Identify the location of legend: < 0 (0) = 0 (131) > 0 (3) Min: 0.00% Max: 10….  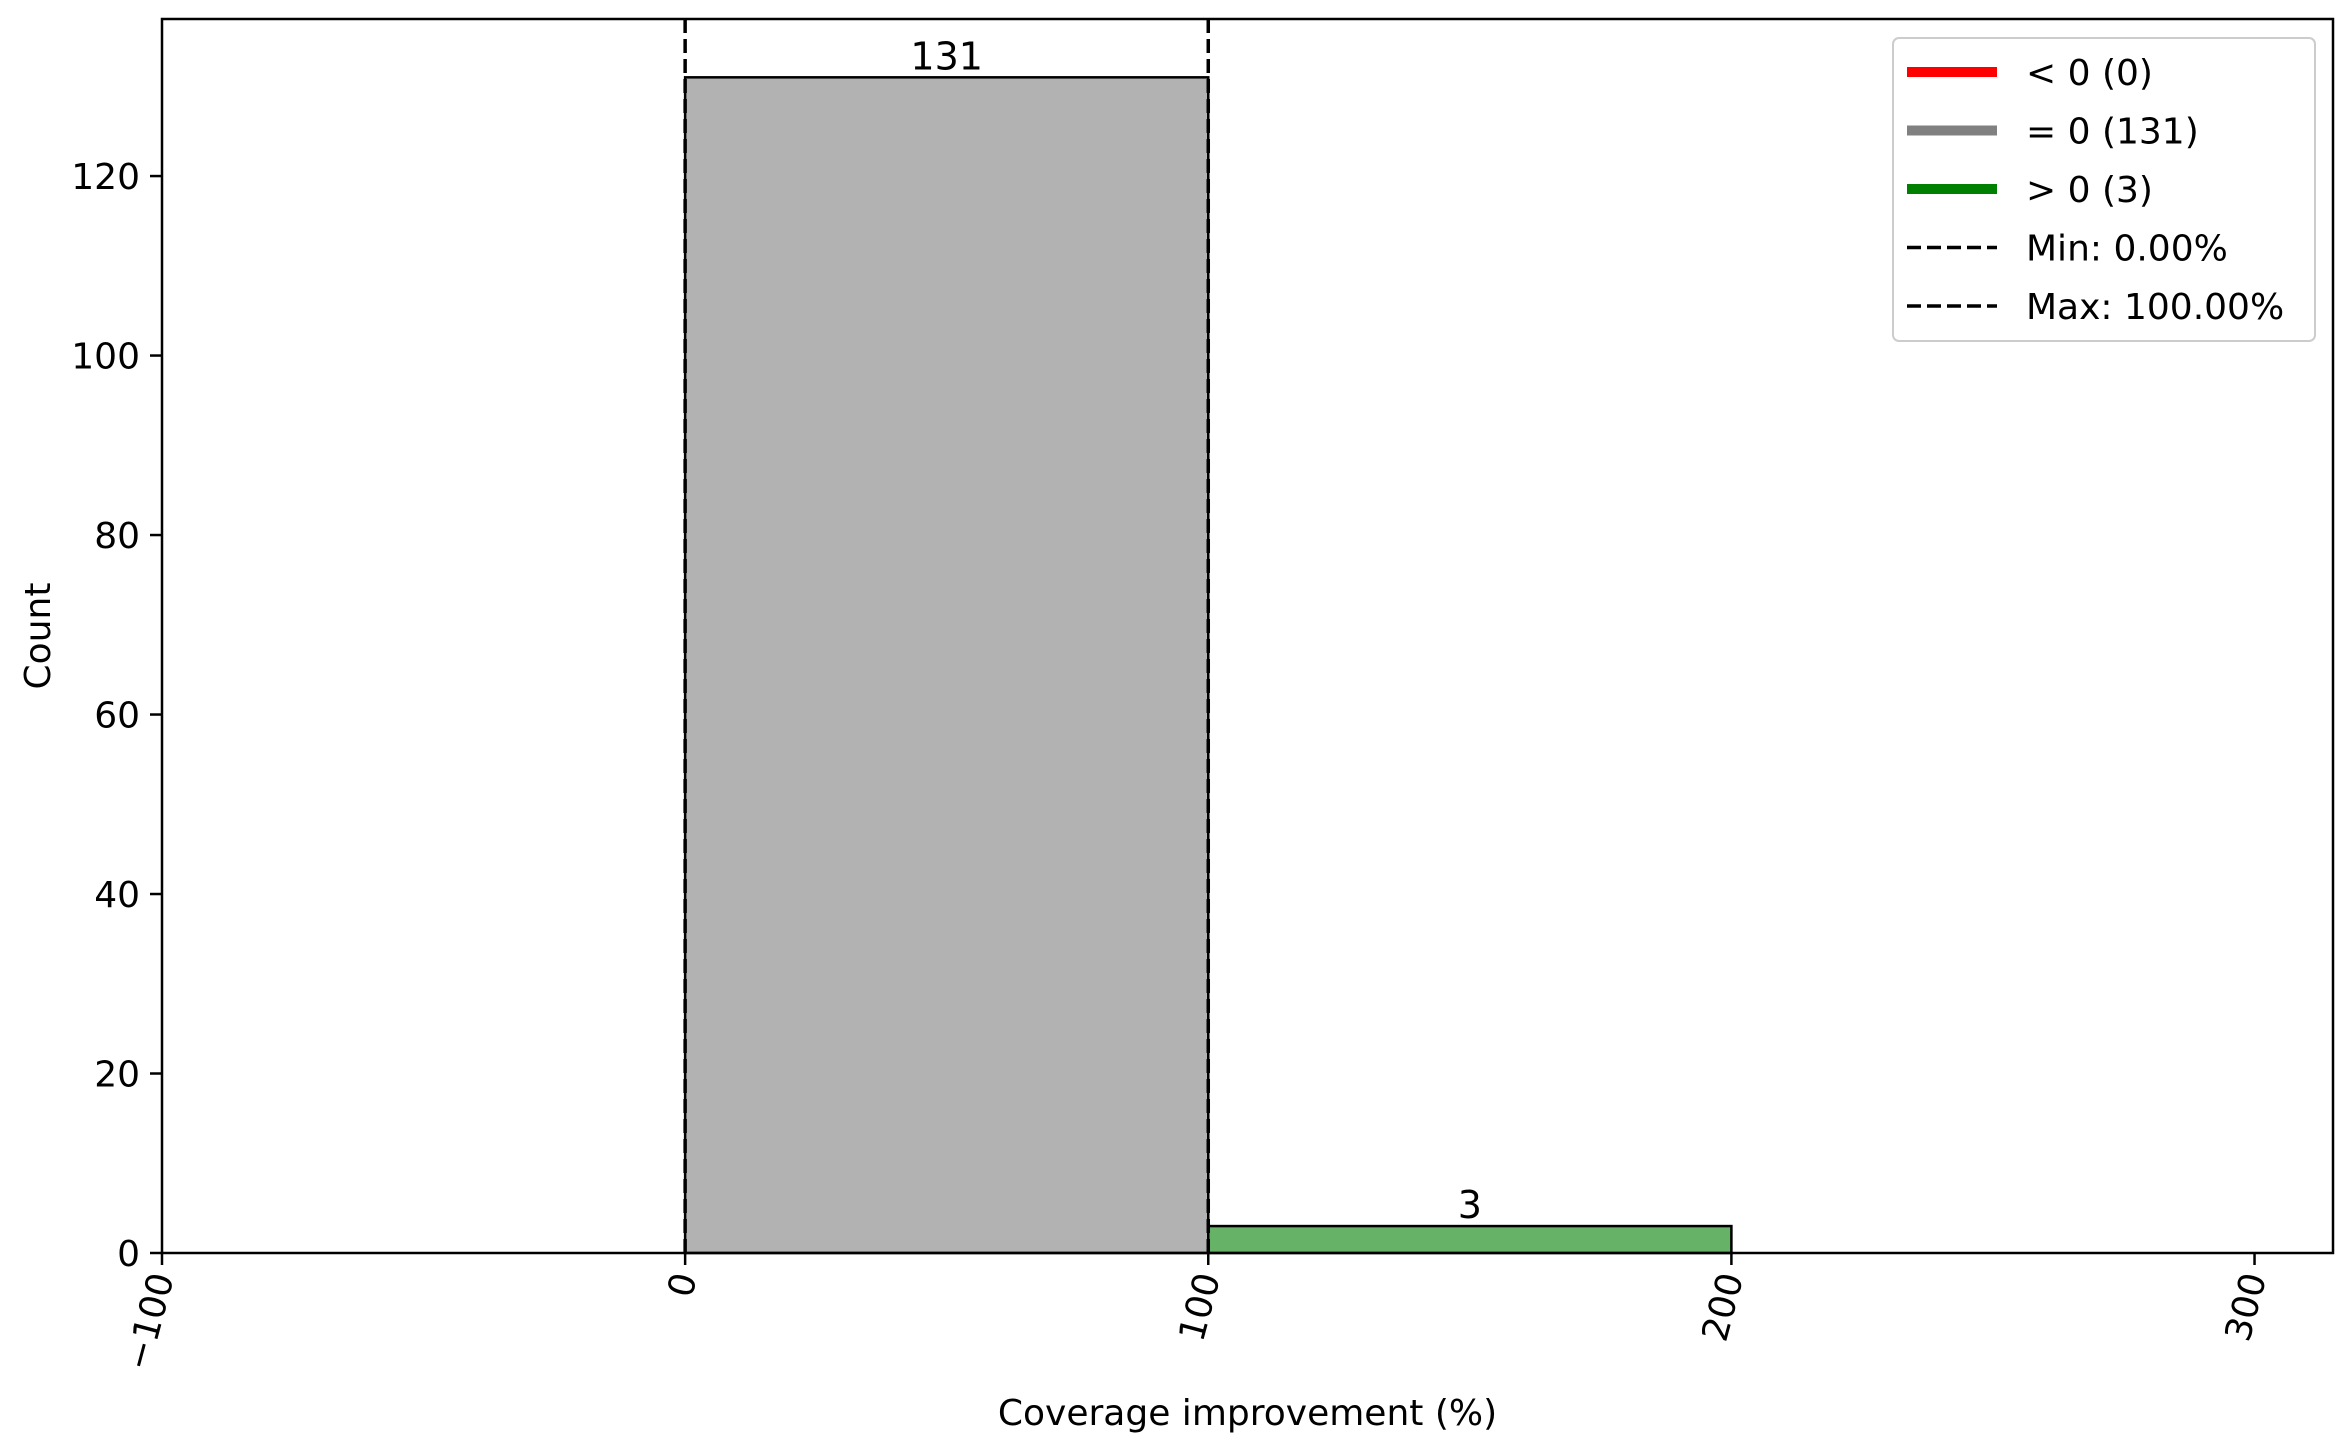
(2104, 189).